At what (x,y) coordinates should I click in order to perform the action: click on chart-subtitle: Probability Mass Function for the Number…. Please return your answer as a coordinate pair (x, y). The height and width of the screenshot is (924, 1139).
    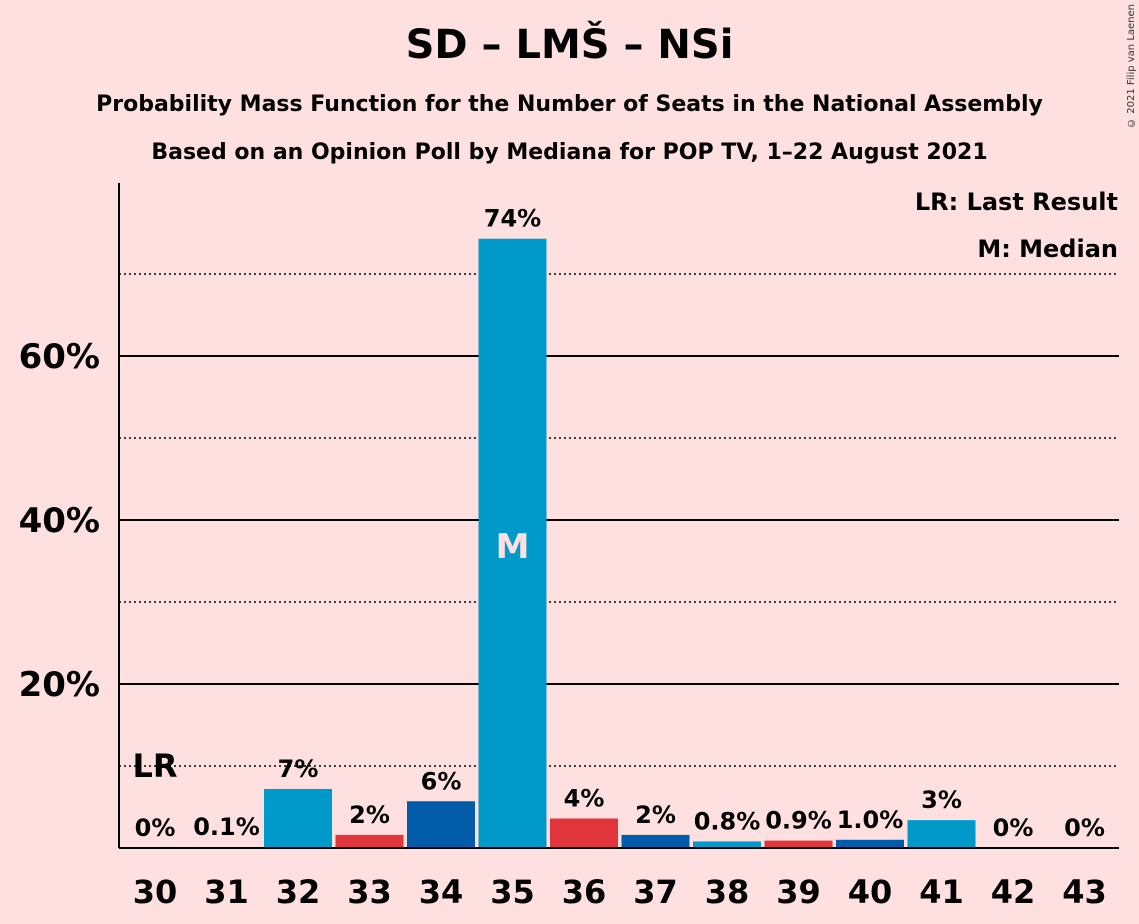
    Looking at the image, I should click on (569, 104).